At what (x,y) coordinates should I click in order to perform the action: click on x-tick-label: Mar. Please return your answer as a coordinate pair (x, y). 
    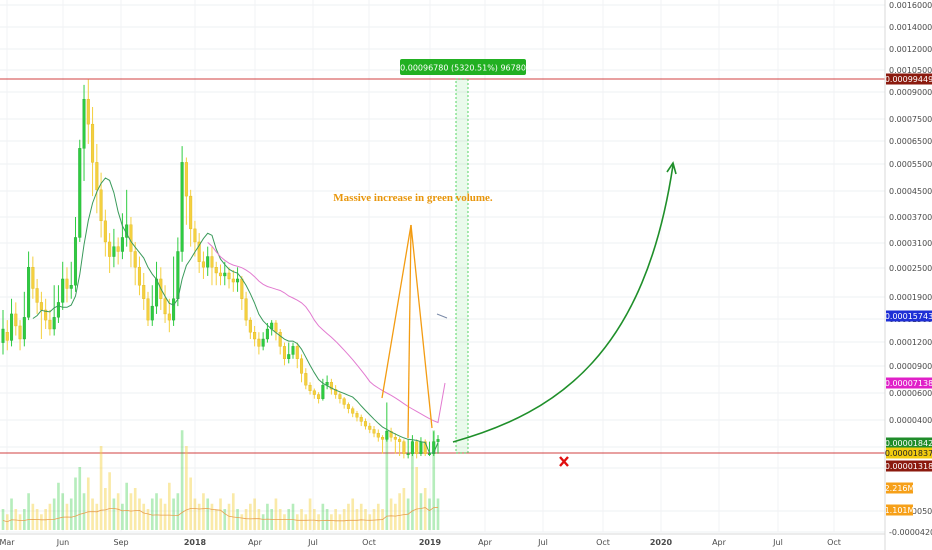
    Looking at the image, I should click on (7, 542).